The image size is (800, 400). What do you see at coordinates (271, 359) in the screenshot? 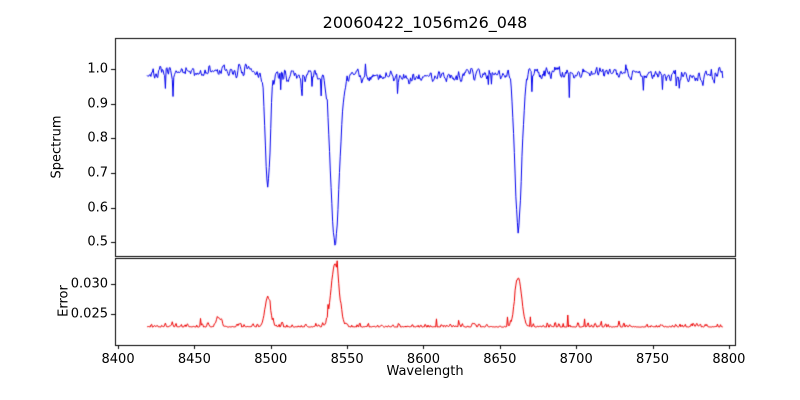
I see `x-tick-label: 8500` at bounding box center [271, 359].